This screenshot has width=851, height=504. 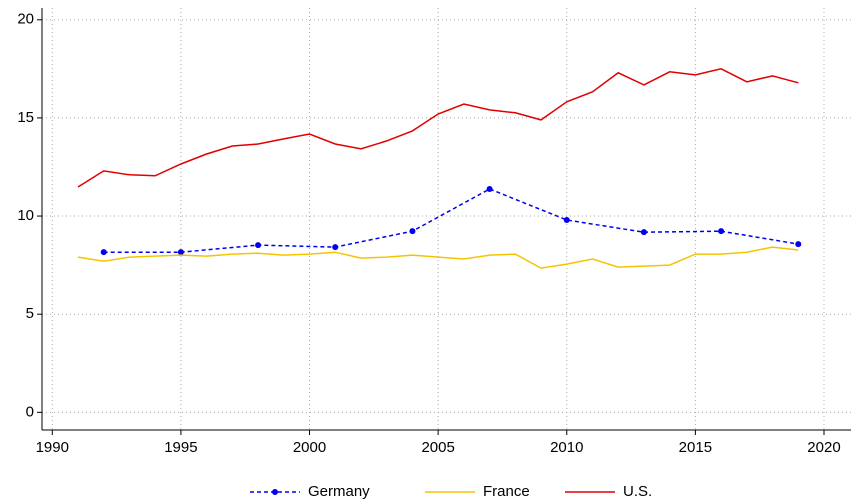 What do you see at coordinates (30, 313) in the screenshot?
I see `y-tick-label: 5` at bounding box center [30, 313].